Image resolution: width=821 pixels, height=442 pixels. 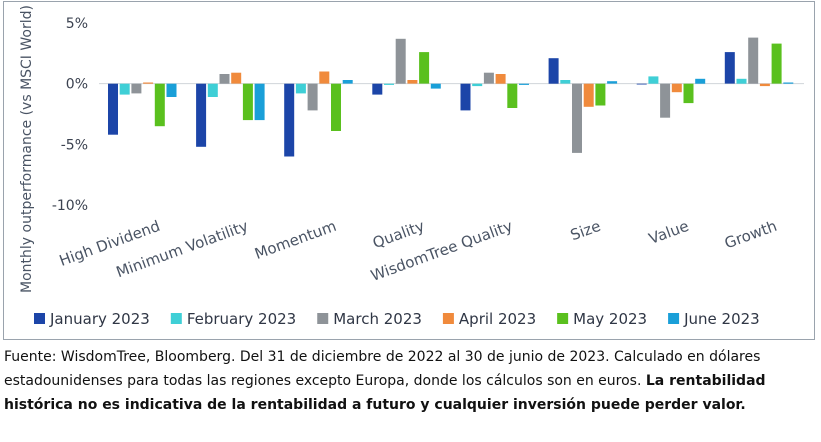 I want to click on y-axis-ticks: 5% 0% -5% -10%, so click(x=70, y=115).